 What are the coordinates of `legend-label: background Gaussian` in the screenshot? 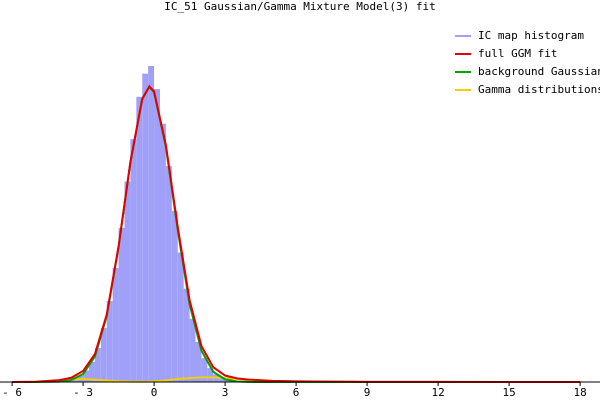 It's located at (539, 71).